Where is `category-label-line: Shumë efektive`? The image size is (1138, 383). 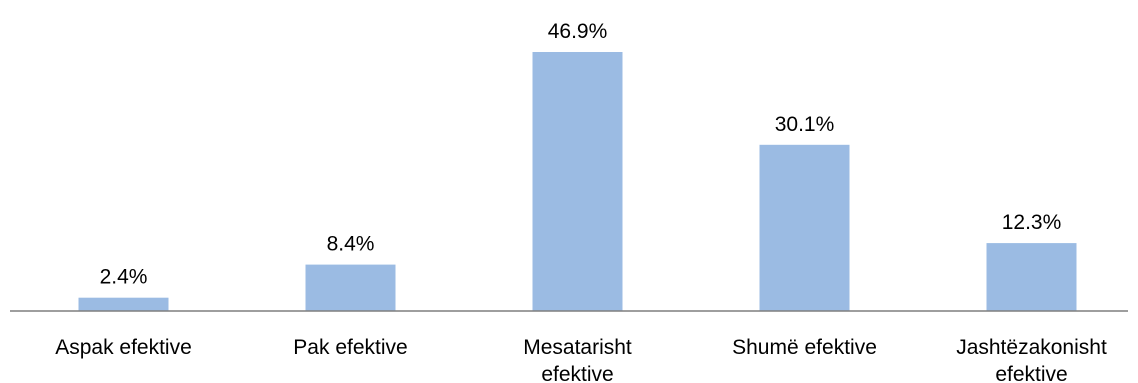
category-label-line: Shumë efektive is located at coordinates (804, 347).